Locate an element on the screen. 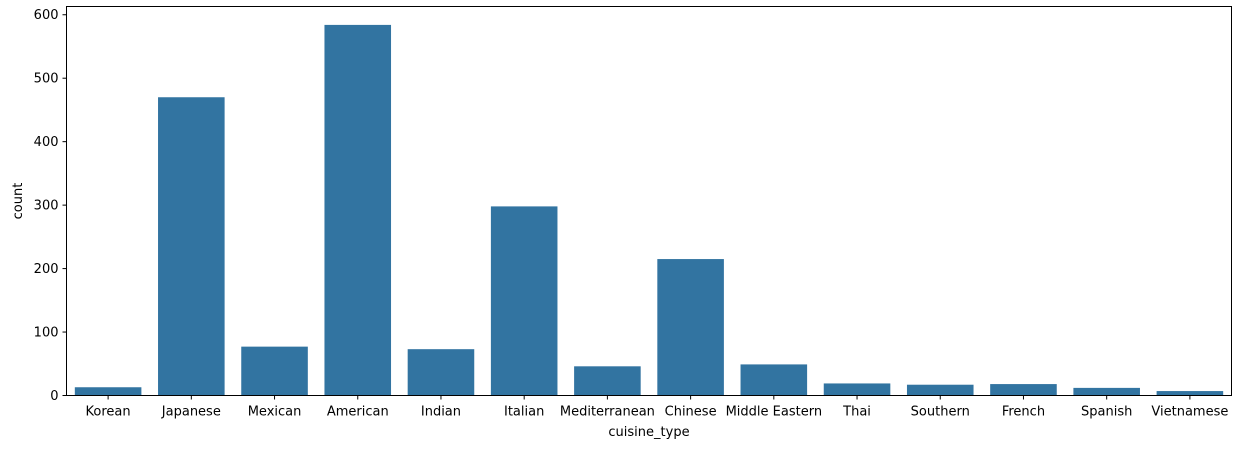  y-axis-ticks: 0 100 200 300 400 500 600 is located at coordinates (50, 206).